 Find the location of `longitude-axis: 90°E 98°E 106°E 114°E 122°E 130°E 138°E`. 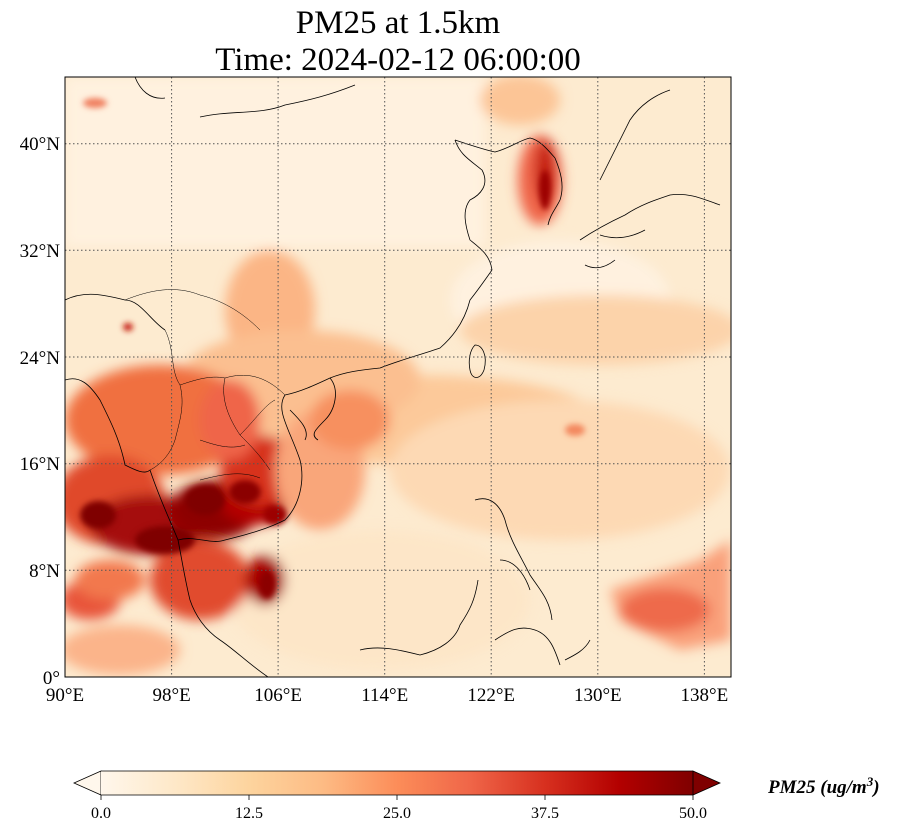

longitude-axis: 90°E 98°E 106°E 114°E 122°E 130°E 138°E is located at coordinates (387, 695).